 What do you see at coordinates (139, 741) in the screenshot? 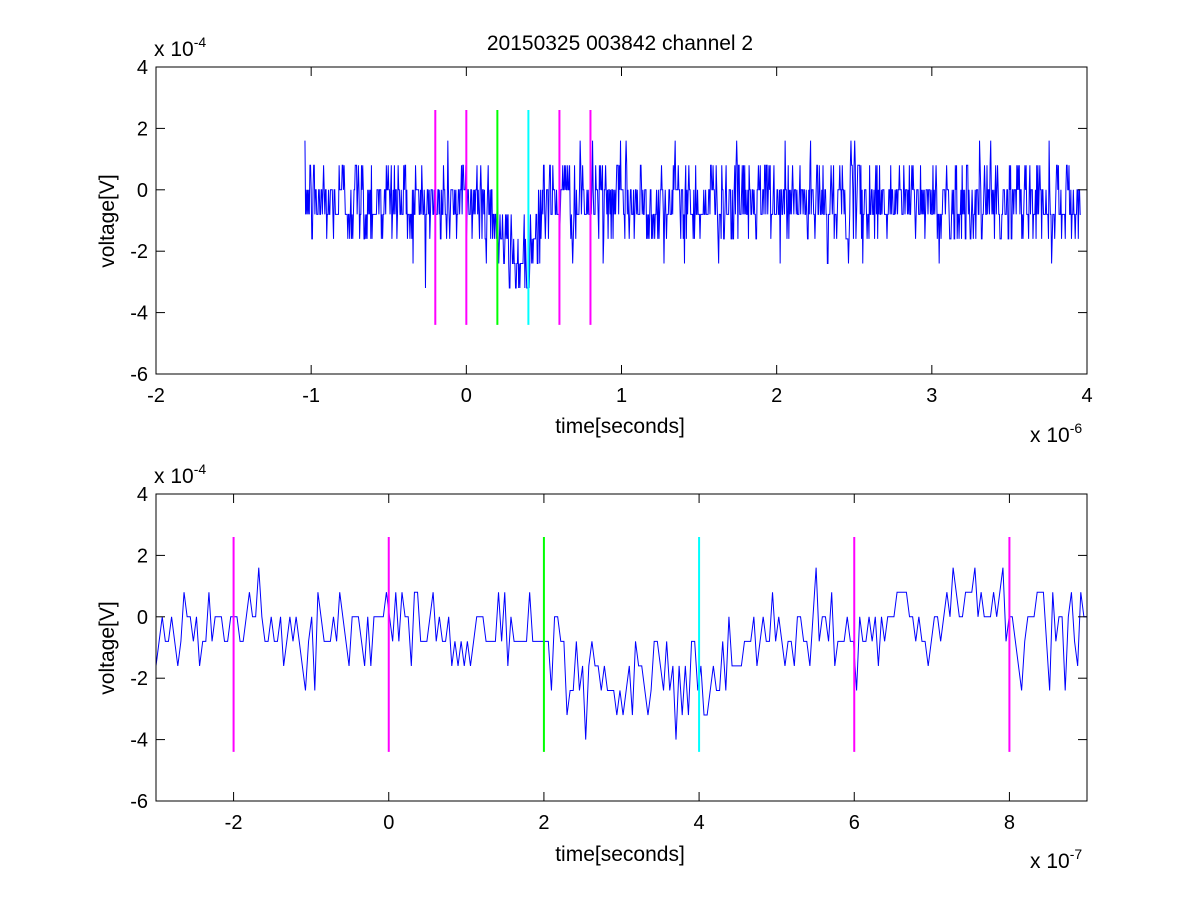
I see `bottom-y-tick-label: -4` at bounding box center [139, 741].